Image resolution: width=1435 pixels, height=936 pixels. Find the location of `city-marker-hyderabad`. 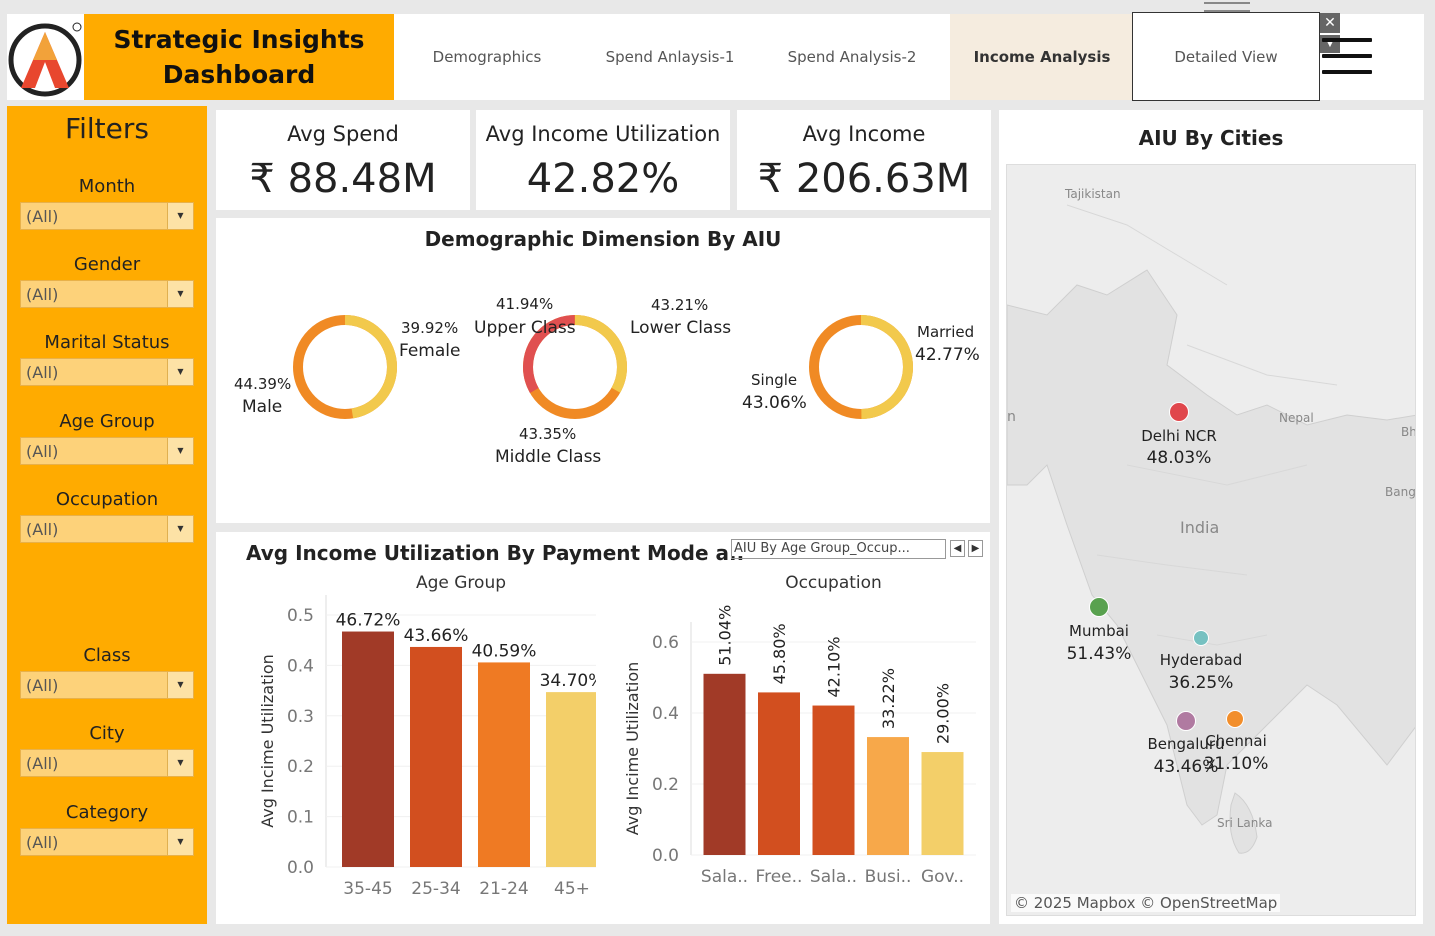

city-marker-hyderabad is located at coordinates (1201, 638).